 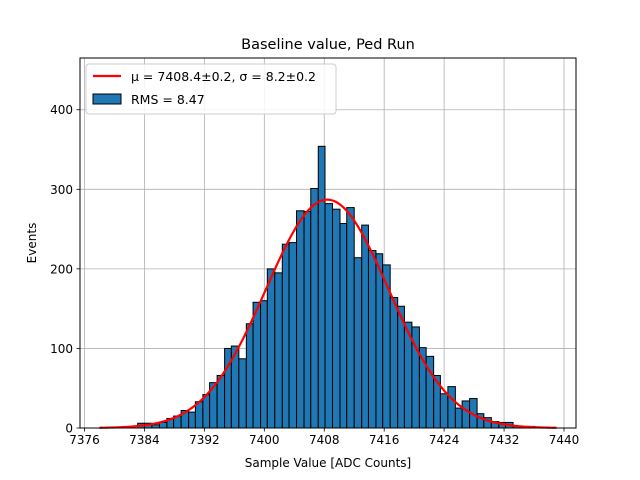 I want to click on x-axis-label: Sample Value [ADC Counts], so click(x=328, y=463).